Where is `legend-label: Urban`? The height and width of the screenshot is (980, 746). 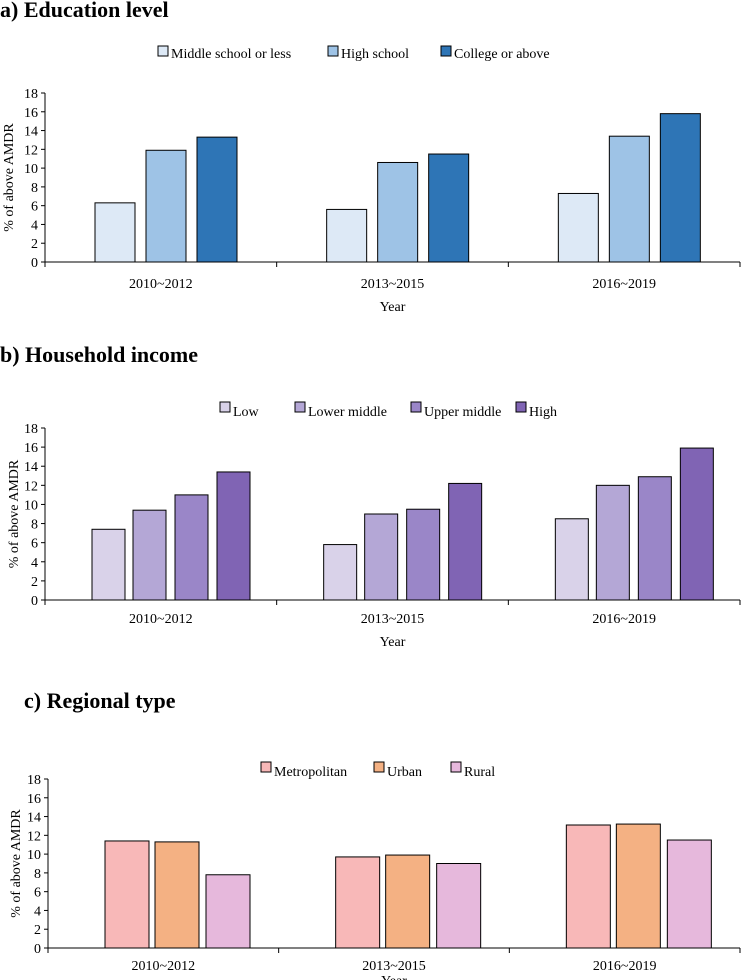 legend-label: Urban is located at coordinates (404, 772).